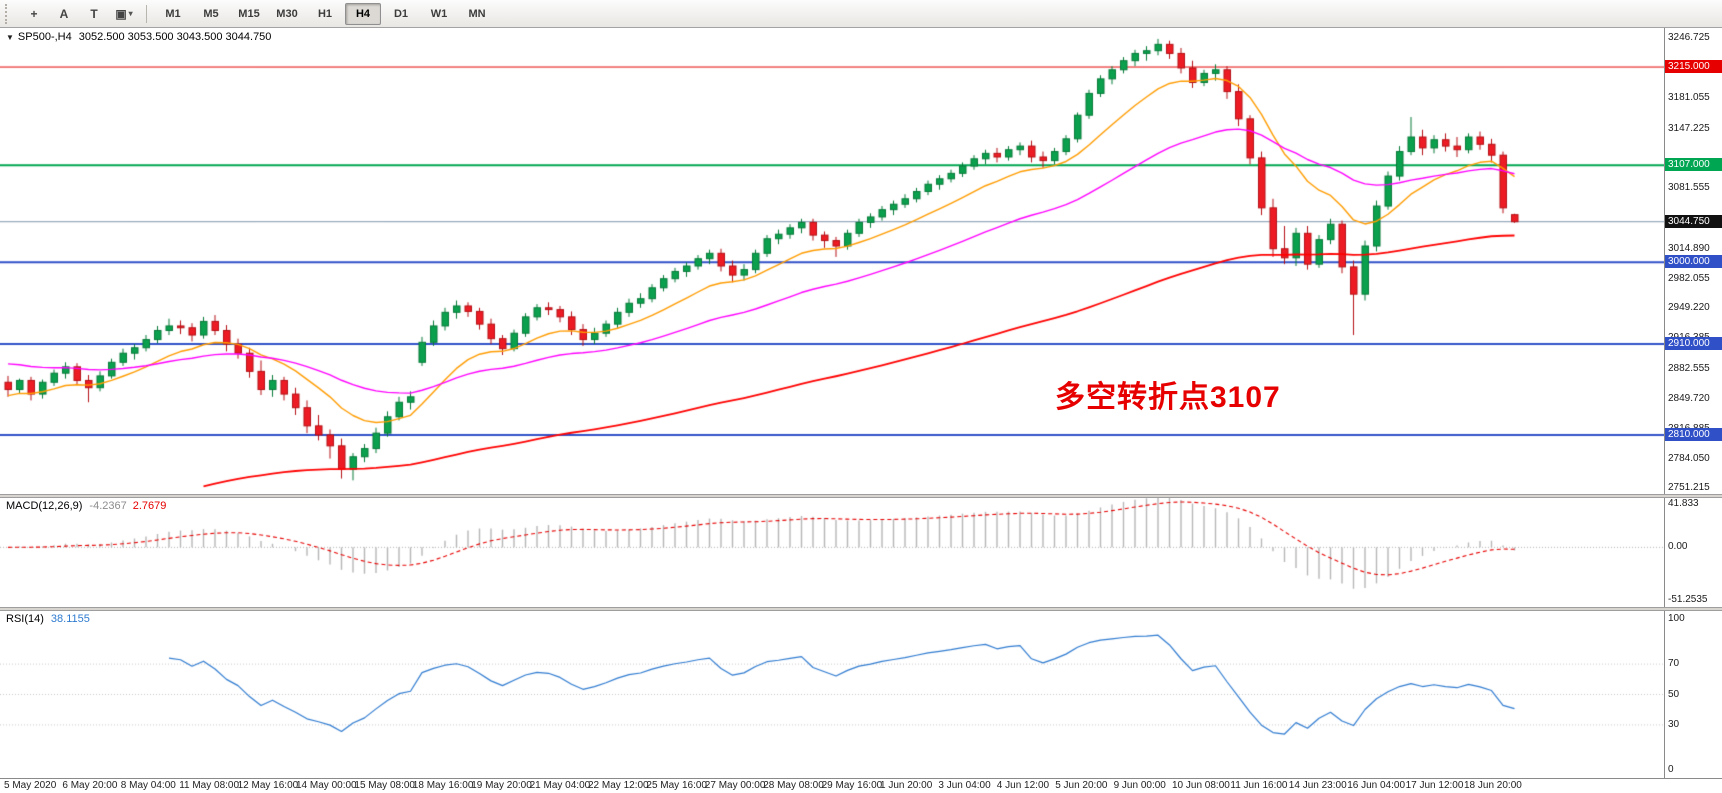 This screenshot has width=1722, height=793. Describe the element at coordinates (175, 37) in the screenshot. I see `chart-ohlc-values: 3052.500 3053.500 3043.500 3044.750` at that location.